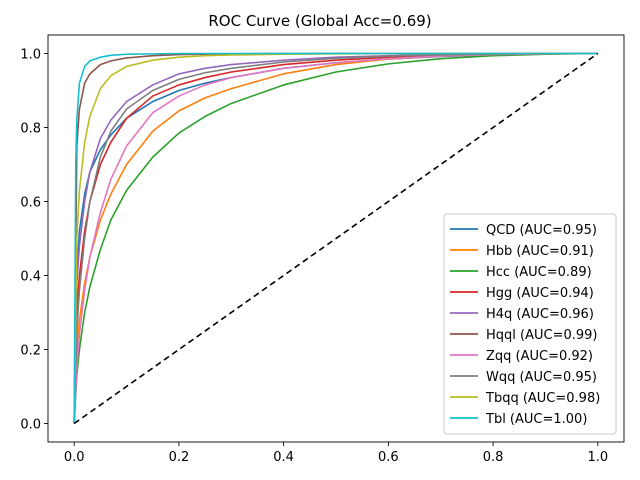  I want to click on y-tick-label: 0.4, so click(30, 277).